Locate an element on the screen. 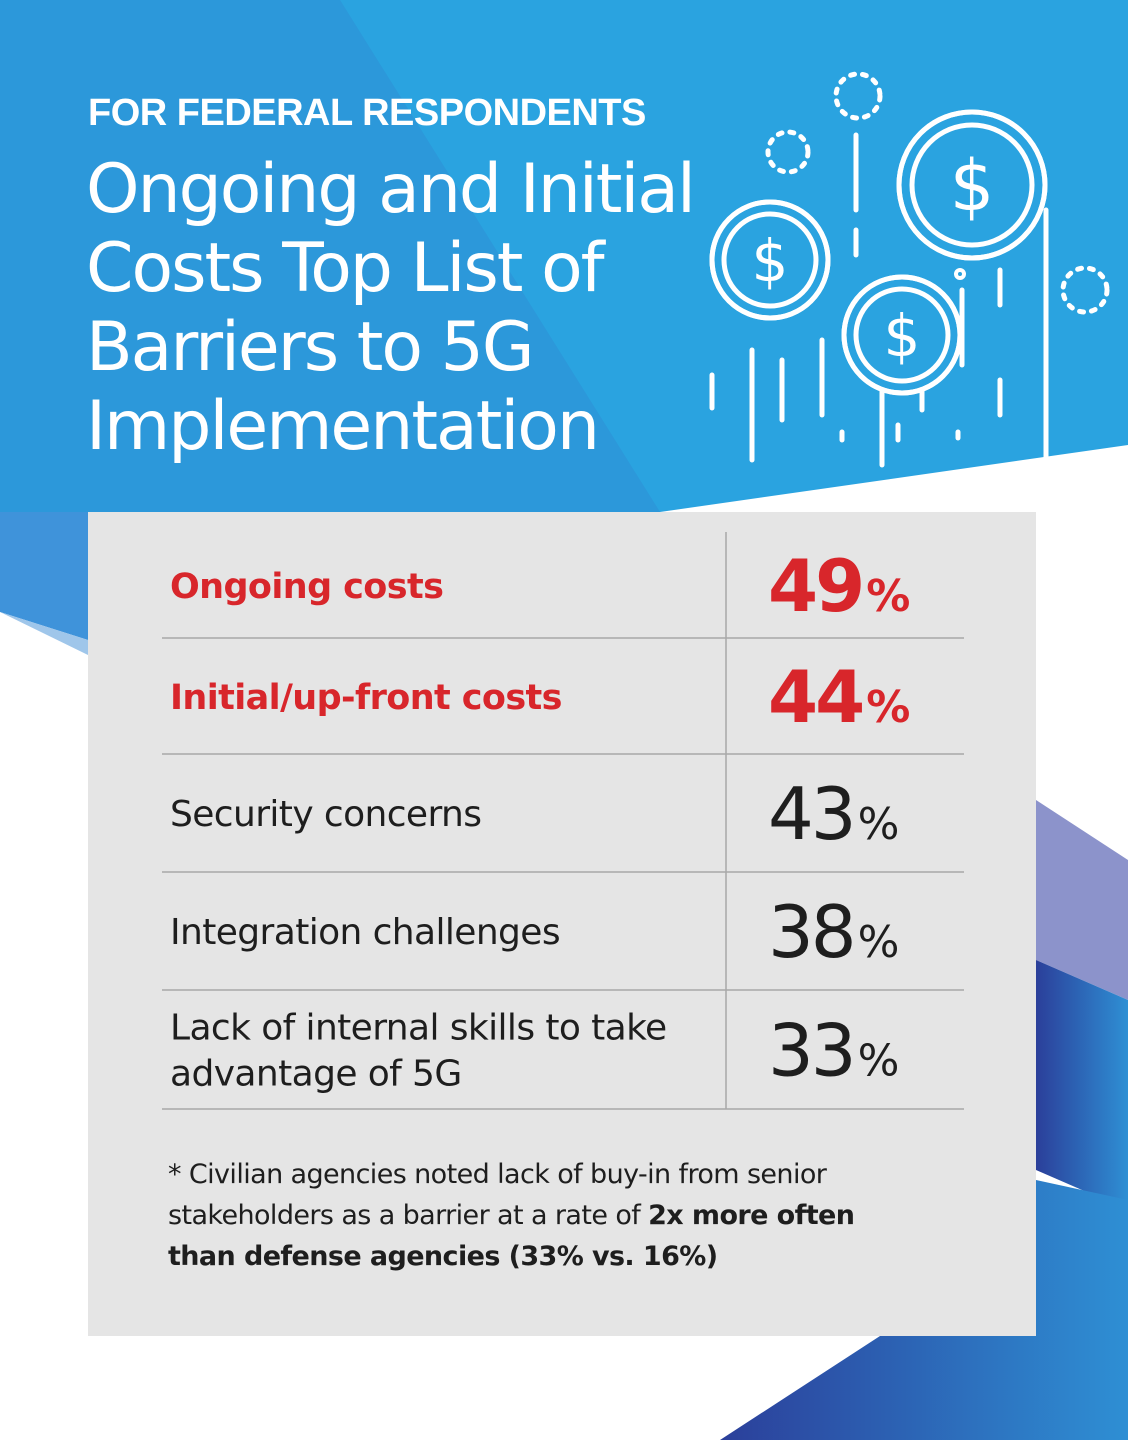 This screenshot has height=1440, width=1128. section-eyebrow: FOR FEDERAL RESPONDENTS is located at coordinates (367, 113).